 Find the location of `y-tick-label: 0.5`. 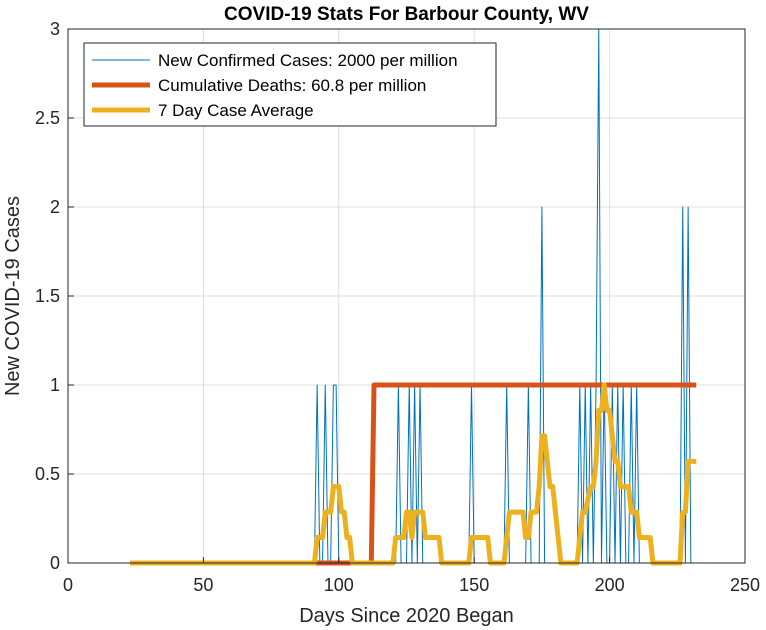

y-tick-label: 0.5 is located at coordinates (47, 474).